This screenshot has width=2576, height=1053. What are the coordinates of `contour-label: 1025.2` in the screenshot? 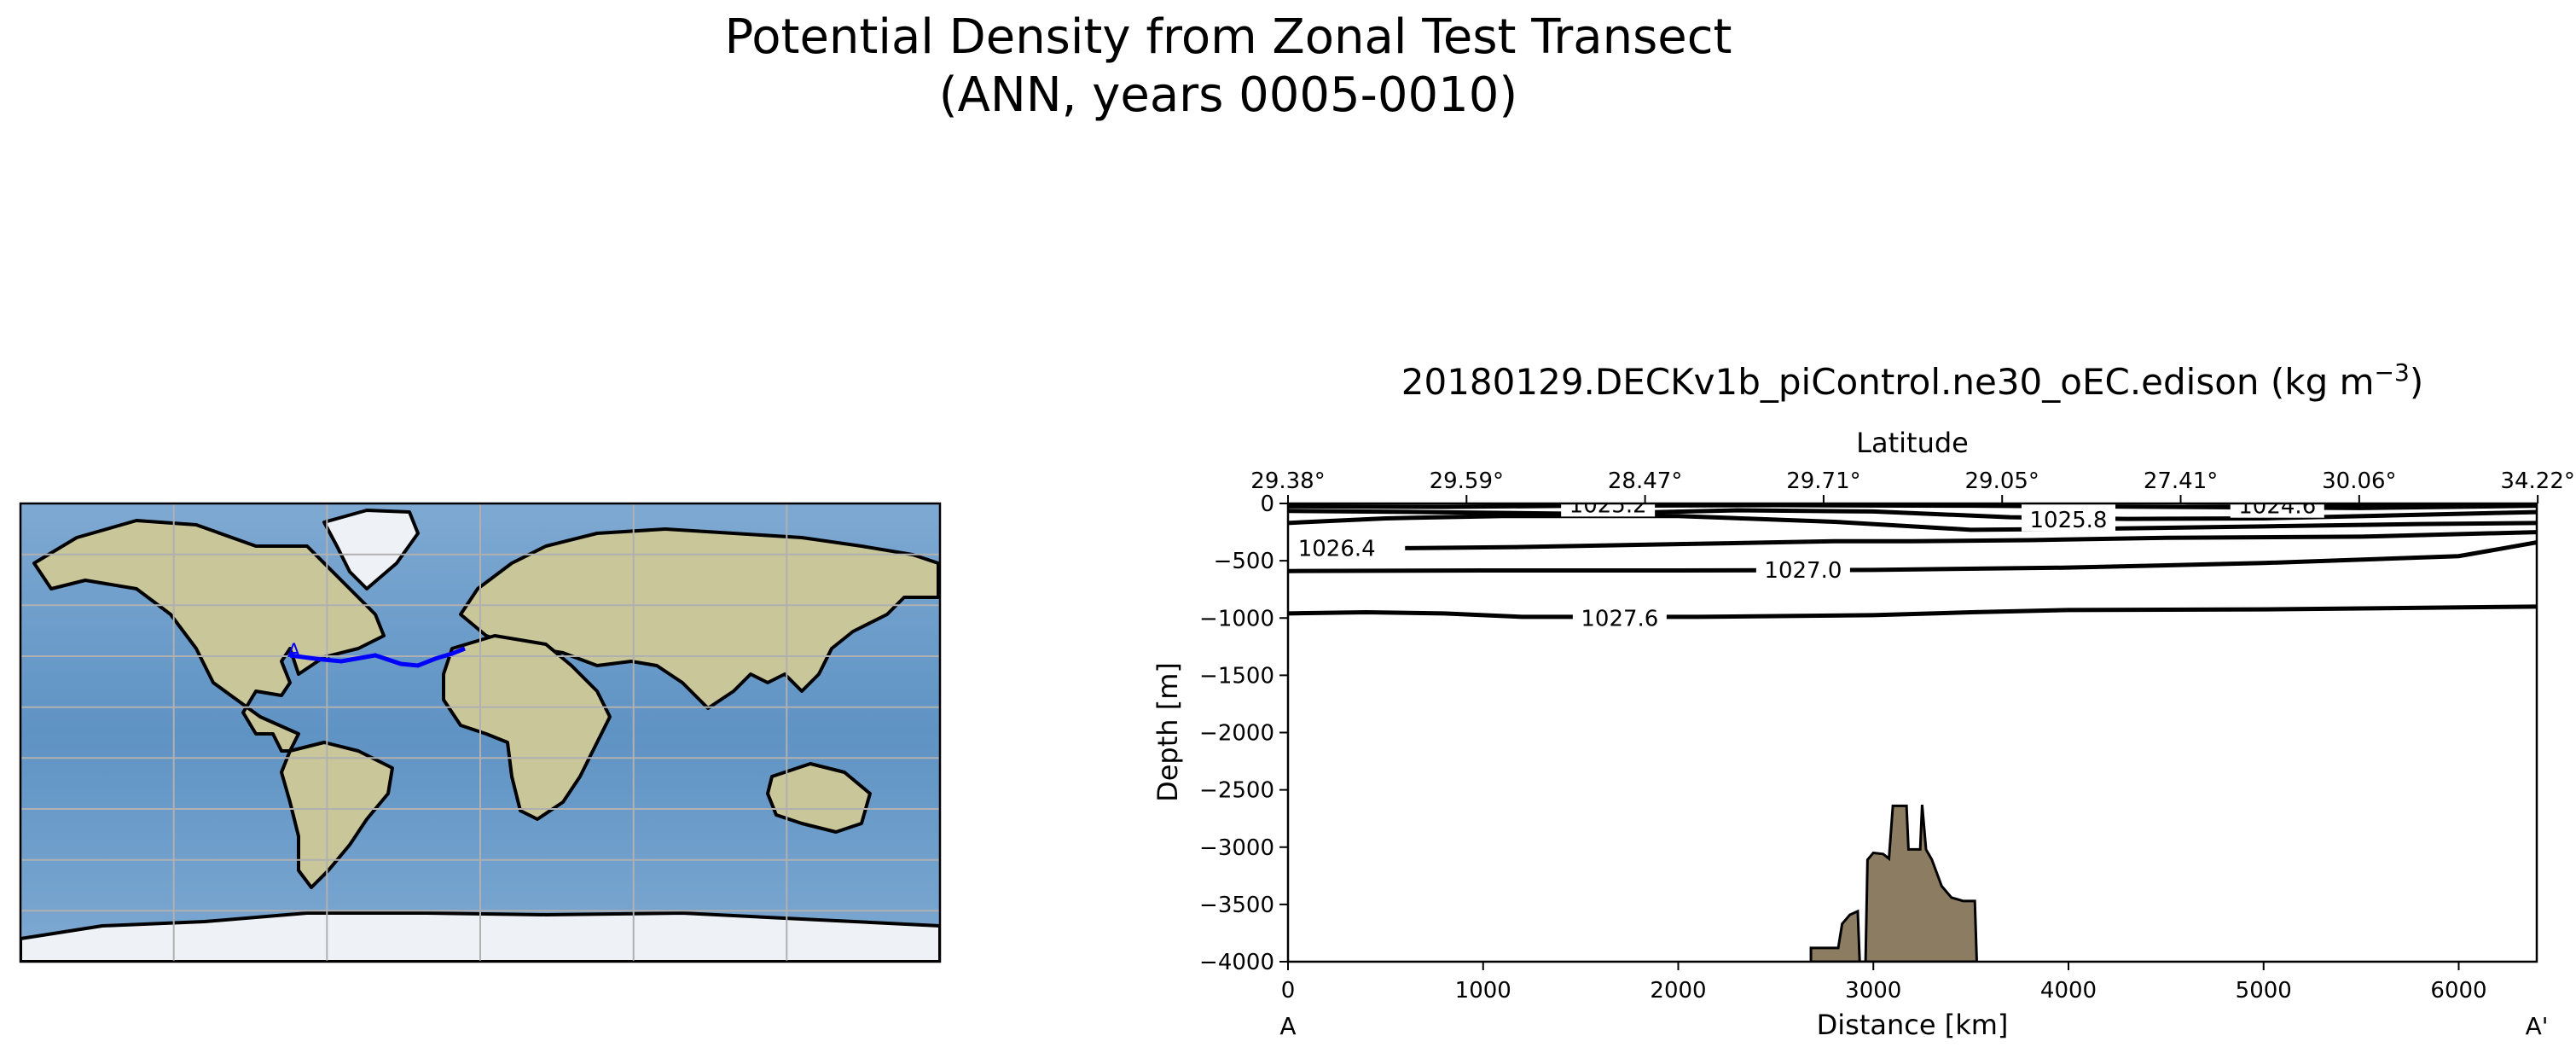 It's located at (1608, 505).